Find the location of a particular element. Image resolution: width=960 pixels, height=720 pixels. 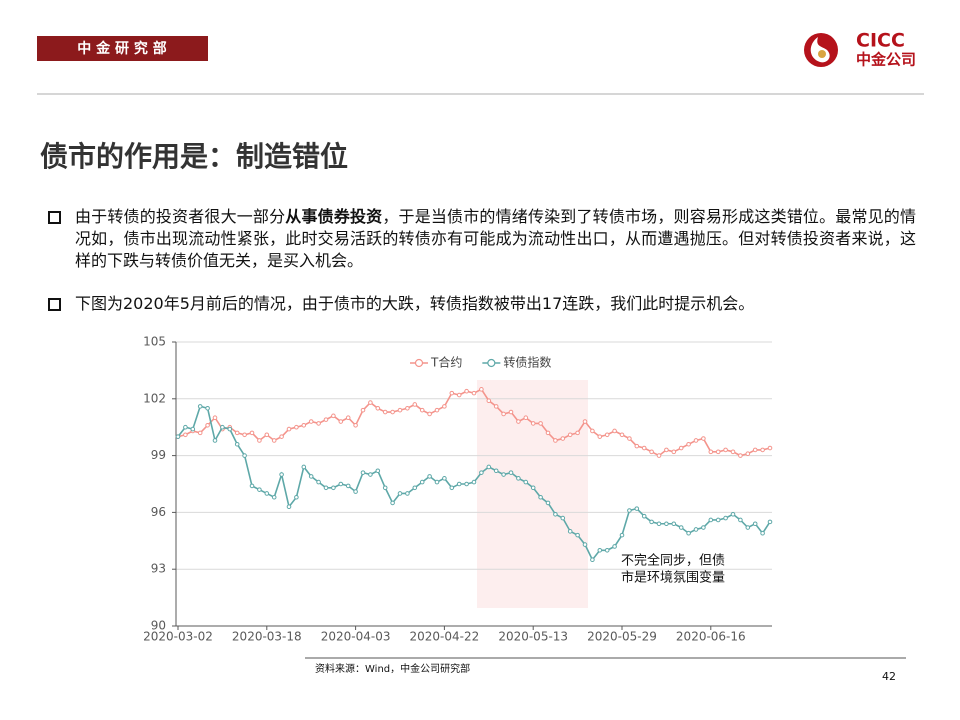

logo-cn: 中金公司 is located at coordinates (886, 60).